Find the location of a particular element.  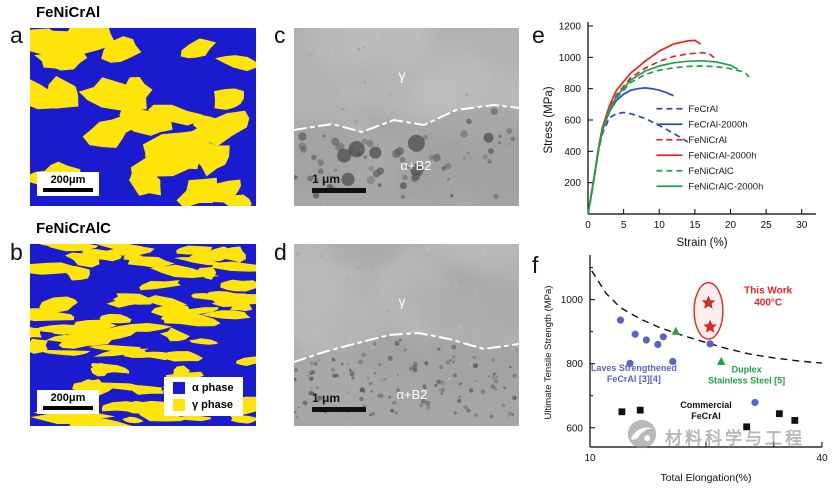

gamma-phase-label: γ phase is located at coordinates (212, 404).